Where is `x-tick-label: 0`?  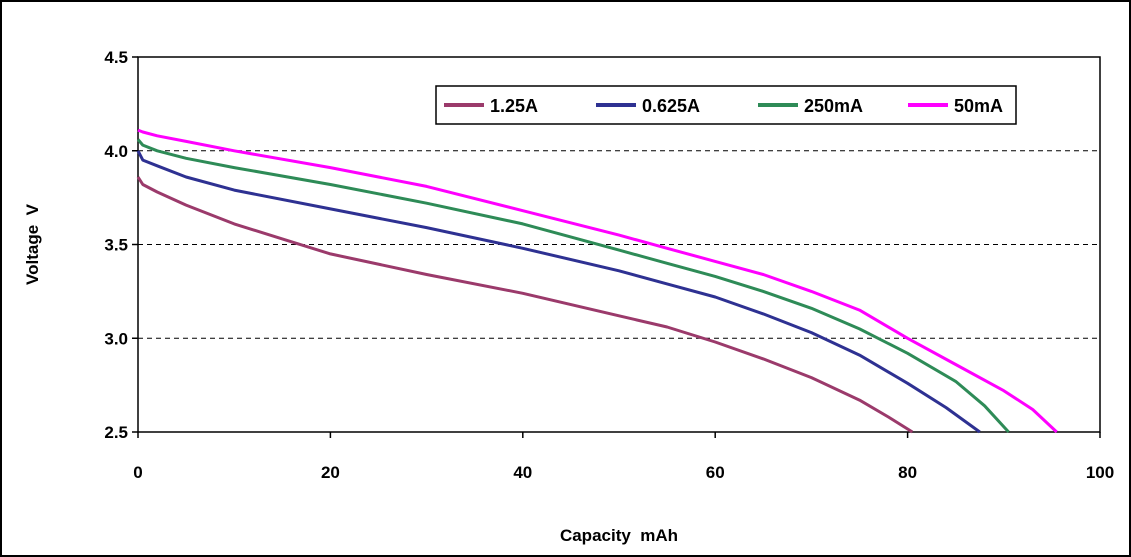
x-tick-label: 0 is located at coordinates (137, 472).